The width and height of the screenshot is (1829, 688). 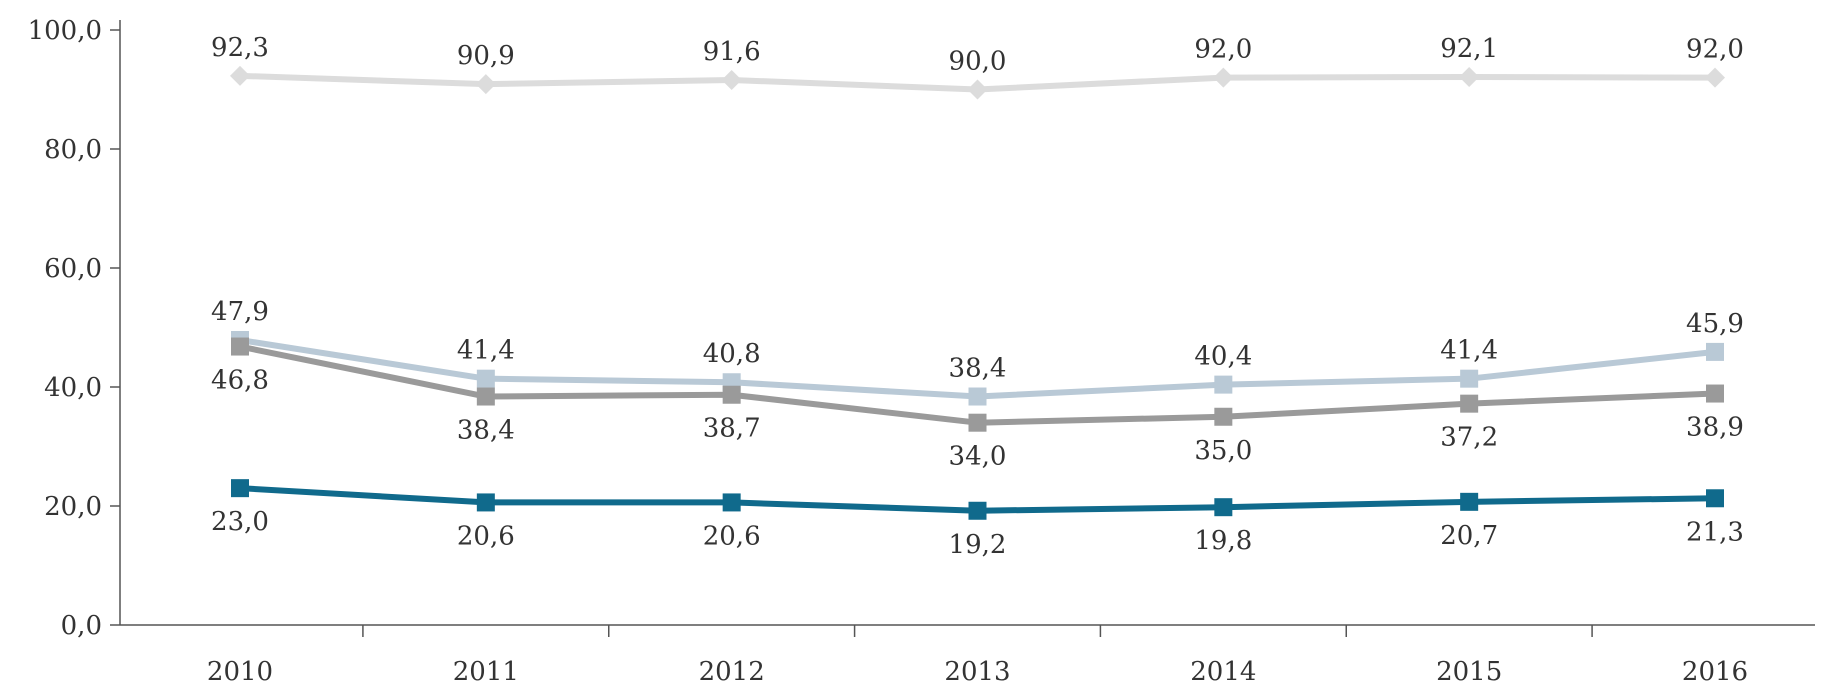 What do you see at coordinates (240, 522) in the screenshot?
I see `data-label: 23,0` at bounding box center [240, 522].